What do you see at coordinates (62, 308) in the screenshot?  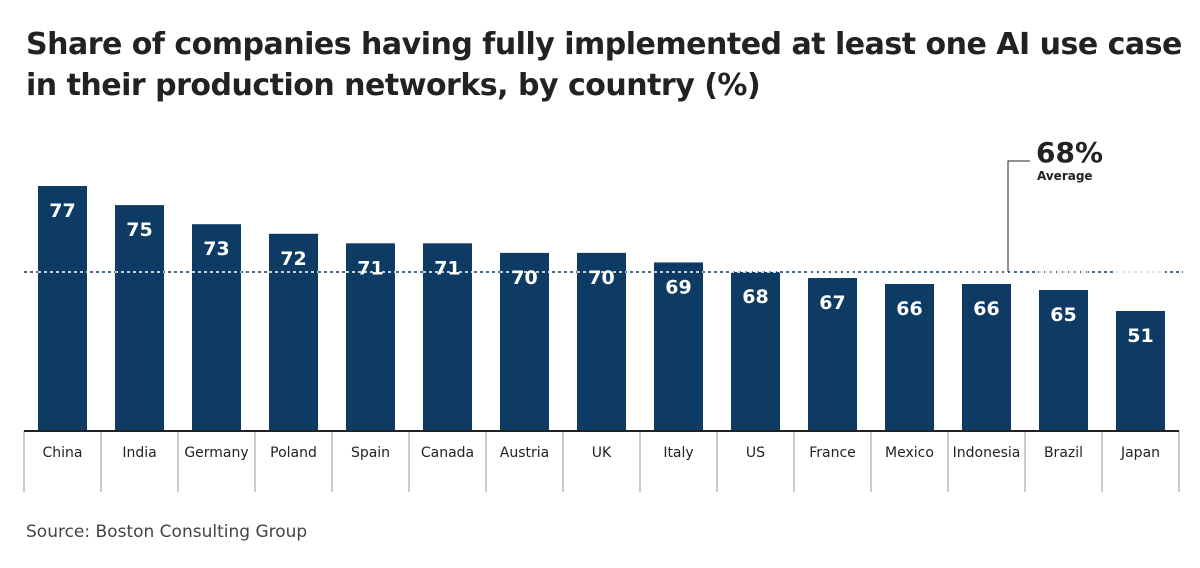 I see `bar-china` at bounding box center [62, 308].